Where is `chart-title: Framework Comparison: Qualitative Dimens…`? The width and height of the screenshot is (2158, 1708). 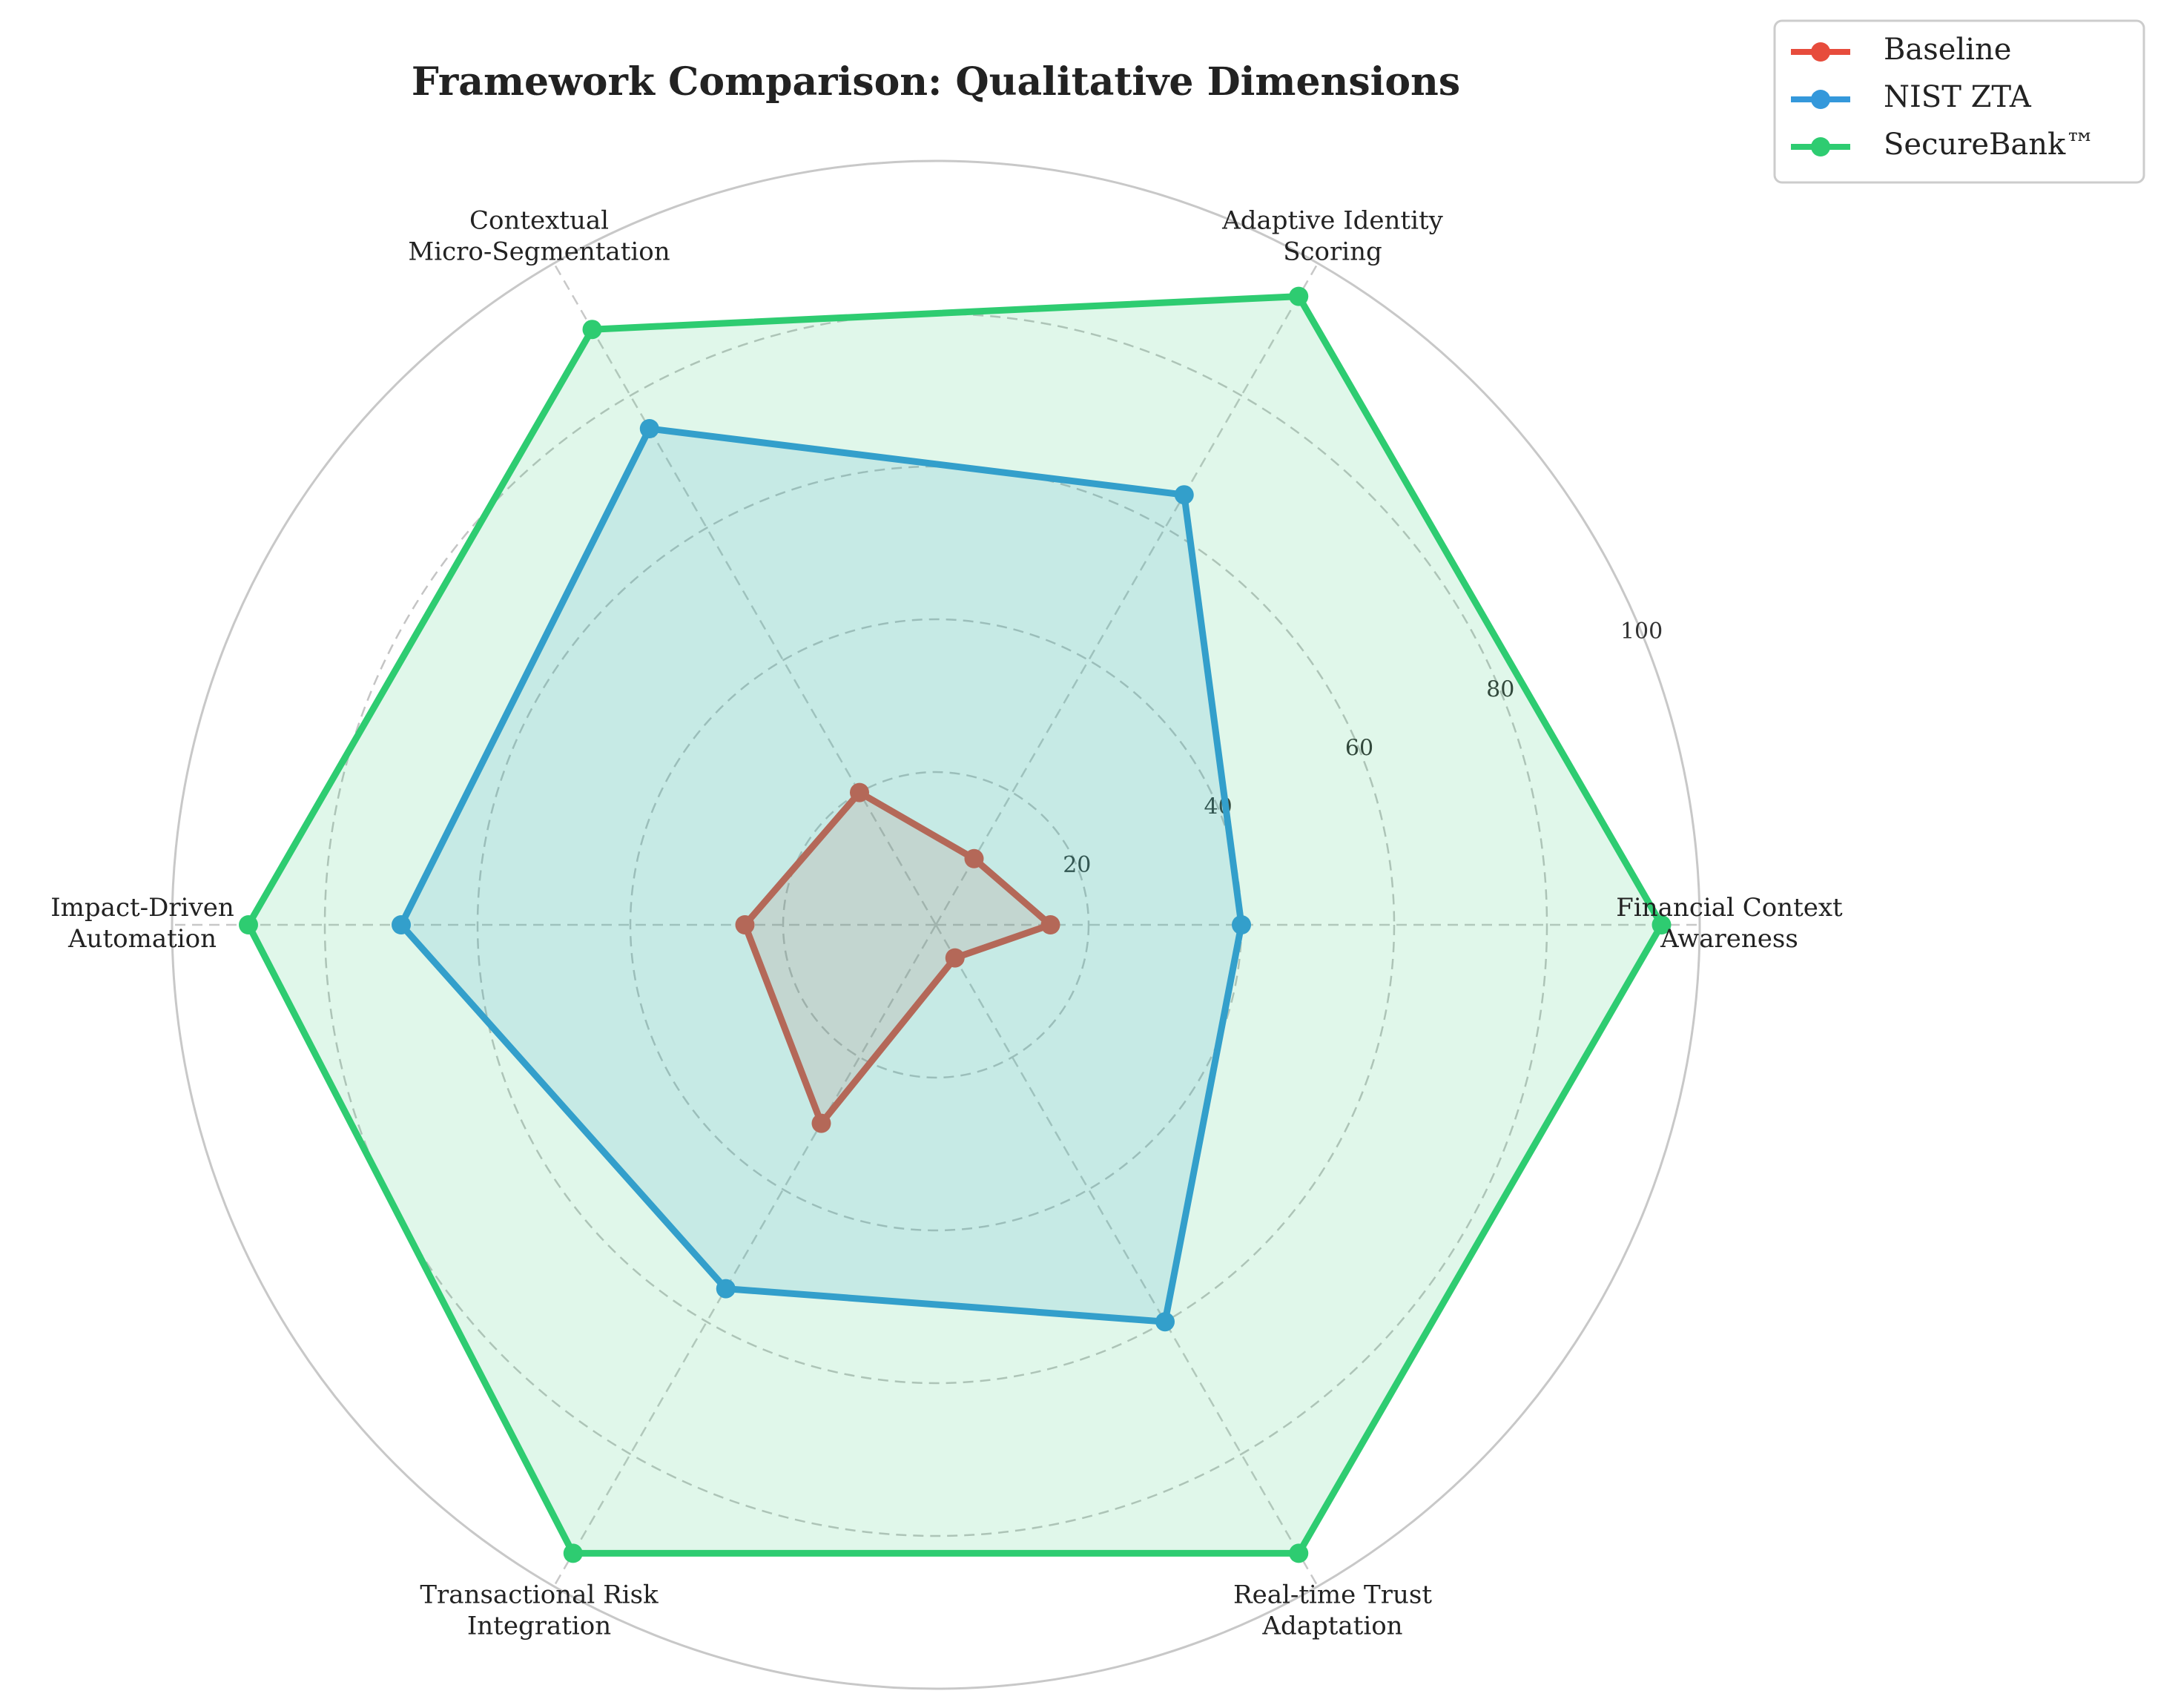
chart-title: Framework Comparison: Qualitative Dimens… is located at coordinates (936, 82).